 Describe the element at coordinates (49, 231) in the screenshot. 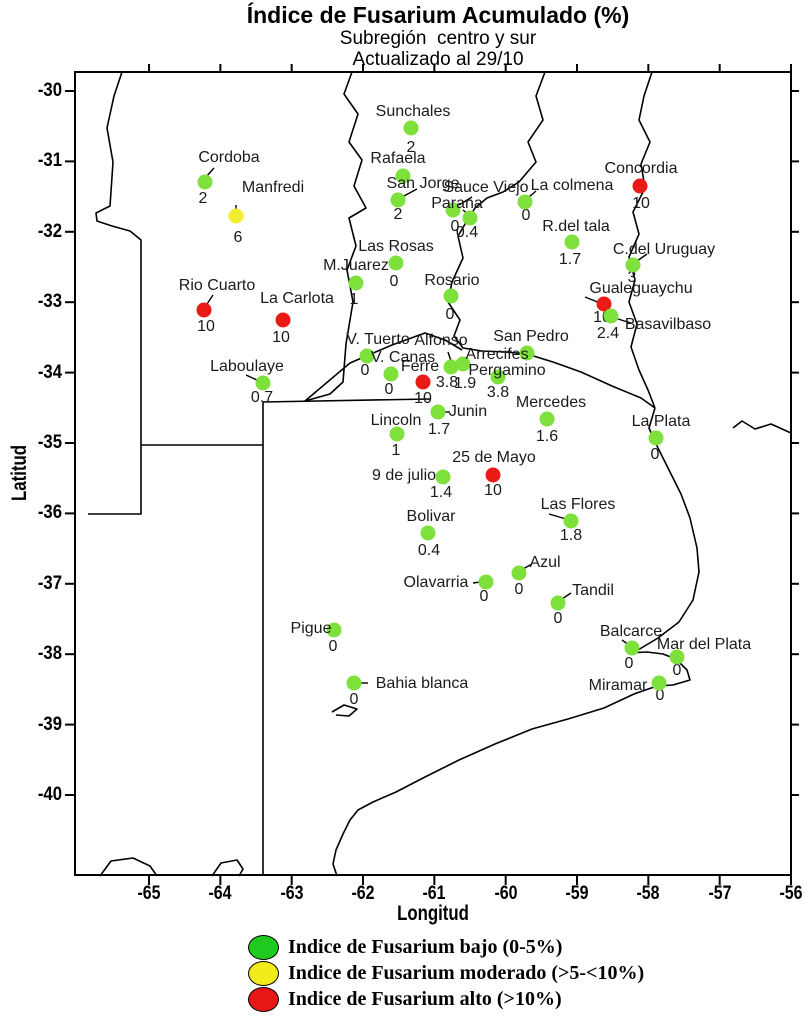

I see `y-tick-label--32: -32` at that location.